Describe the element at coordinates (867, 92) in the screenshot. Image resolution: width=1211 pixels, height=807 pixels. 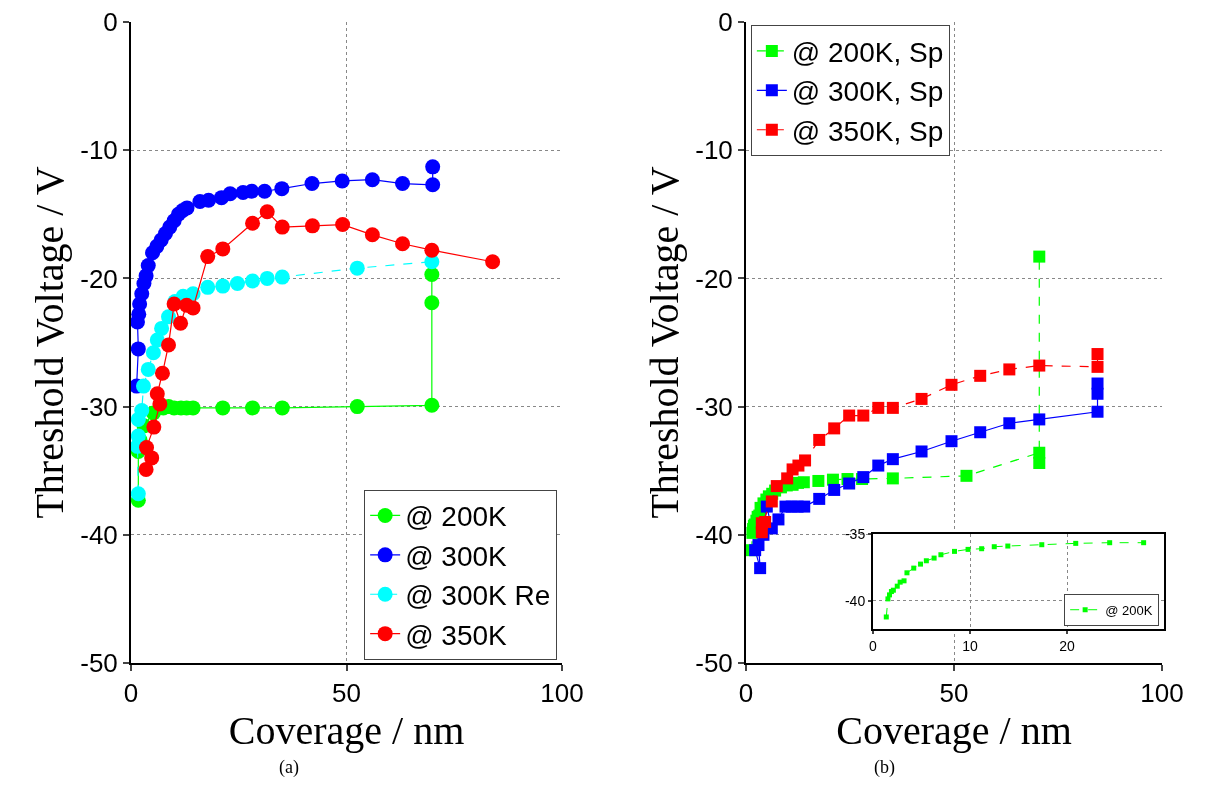
I see `legend-label: @ 300K, Sp` at that location.